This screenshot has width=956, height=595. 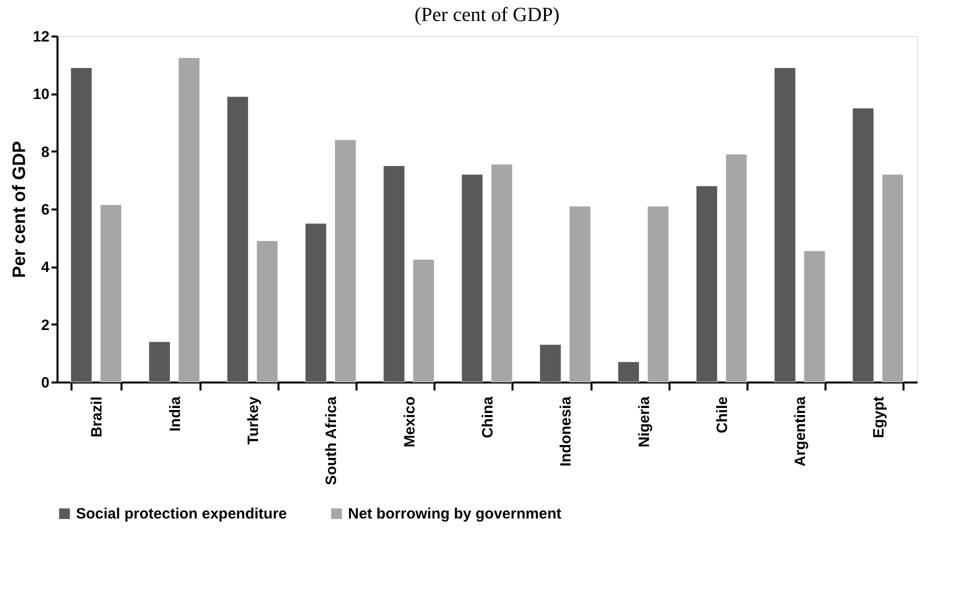 I want to click on legend-label: Social protection expenditure, so click(x=181, y=514).